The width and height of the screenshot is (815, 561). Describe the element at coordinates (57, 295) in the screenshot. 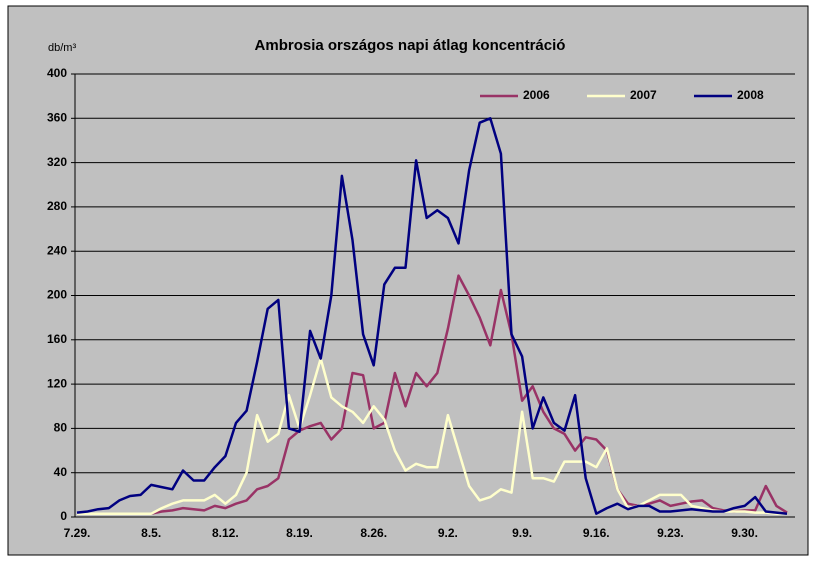

I see `y-tick-label: 200` at that location.